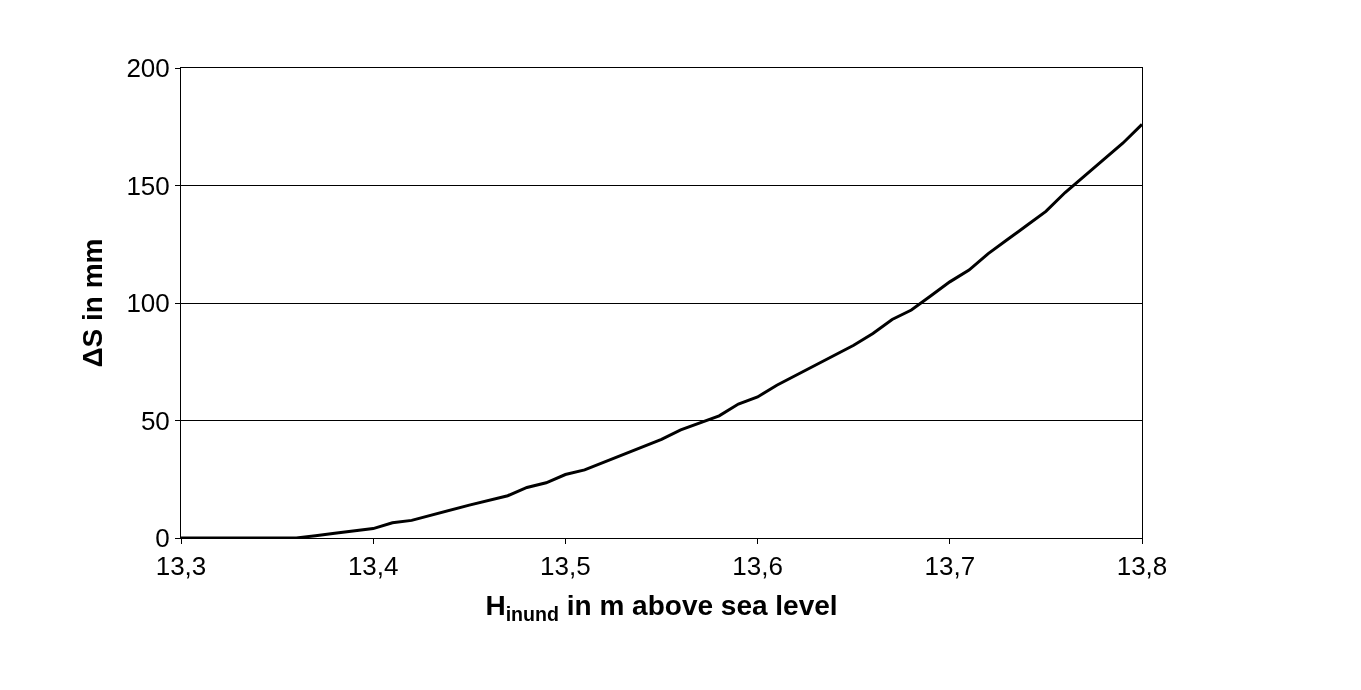 The image size is (1361, 690). What do you see at coordinates (950, 566) in the screenshot?
I see `x-tick-label: 13,7` at bounding box center [950, 566].